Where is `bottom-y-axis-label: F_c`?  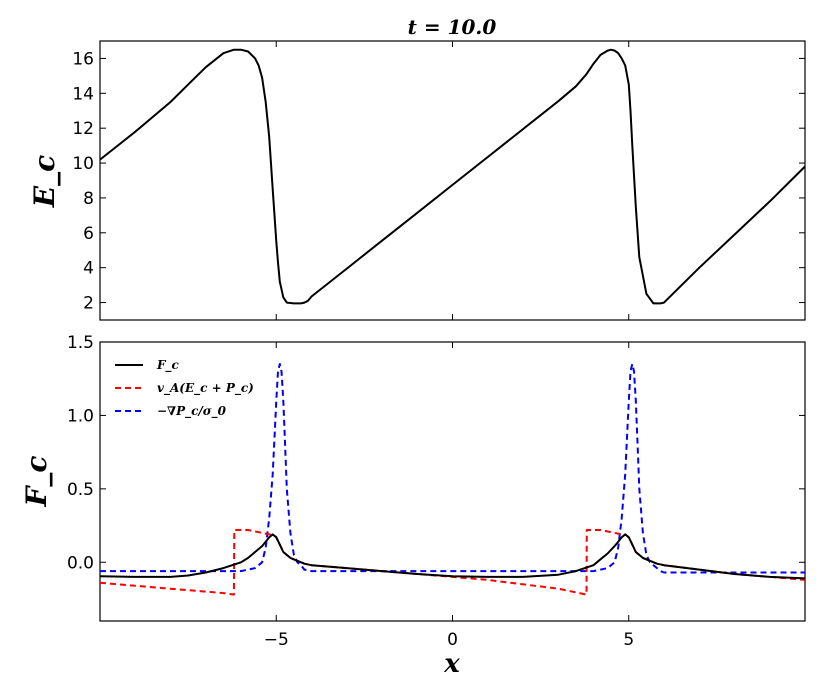
bottom-y-axis-label: F_c is located at coordinates (36, 482).